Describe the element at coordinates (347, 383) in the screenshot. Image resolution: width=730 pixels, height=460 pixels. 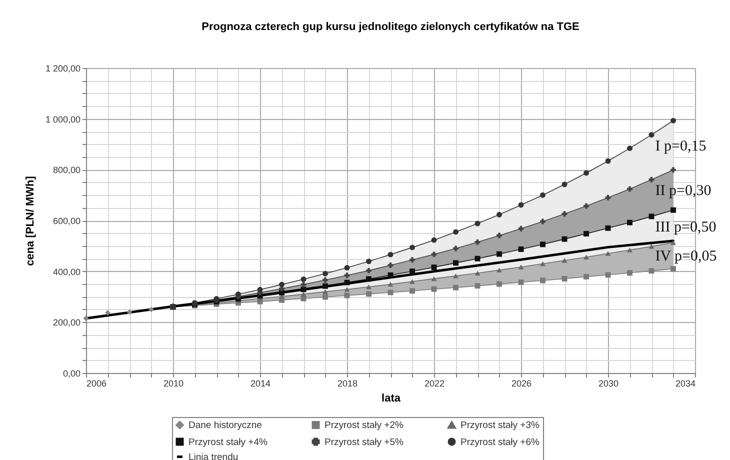
I see `x-tick-label: 2018` at that location.